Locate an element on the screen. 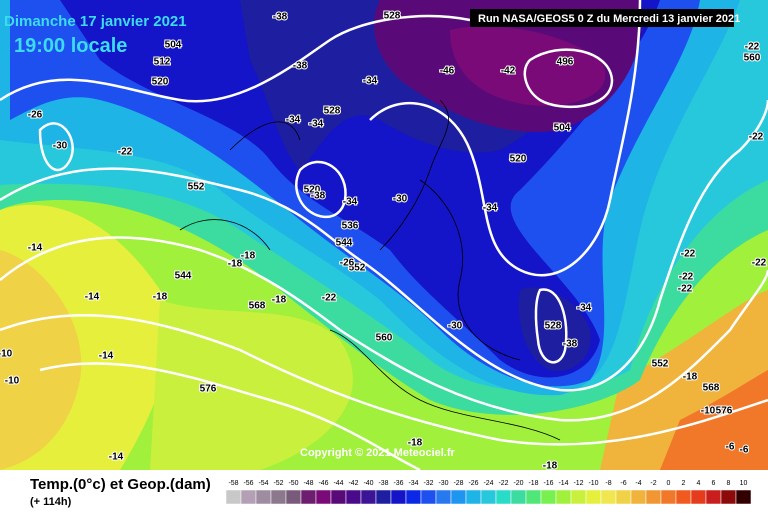 This screenshot has height=517, width=768. colorbar-label: -18 is located at coordinates (533, 483).